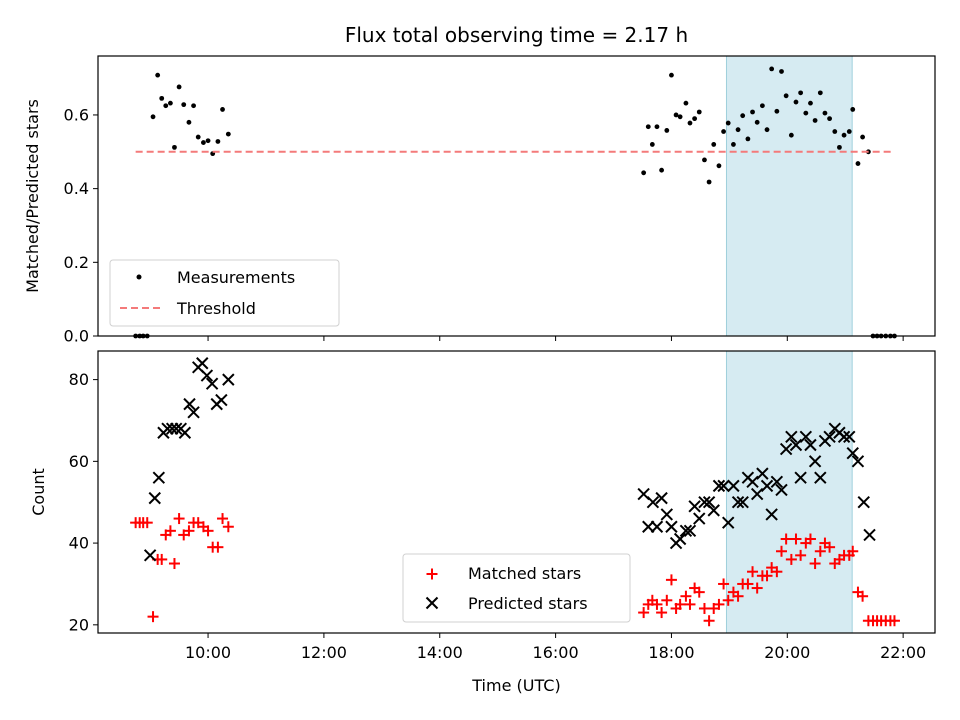  What do you see at coordinates (787, 652) in the screenshot?
I see `x-tick-label: 20:00` at bounding box center [787, 652].